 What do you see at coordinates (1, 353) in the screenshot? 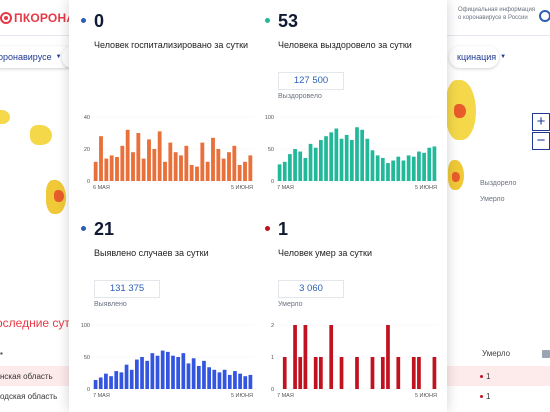
I see `table-header-region: ▪` at bounding box center [1, 353].